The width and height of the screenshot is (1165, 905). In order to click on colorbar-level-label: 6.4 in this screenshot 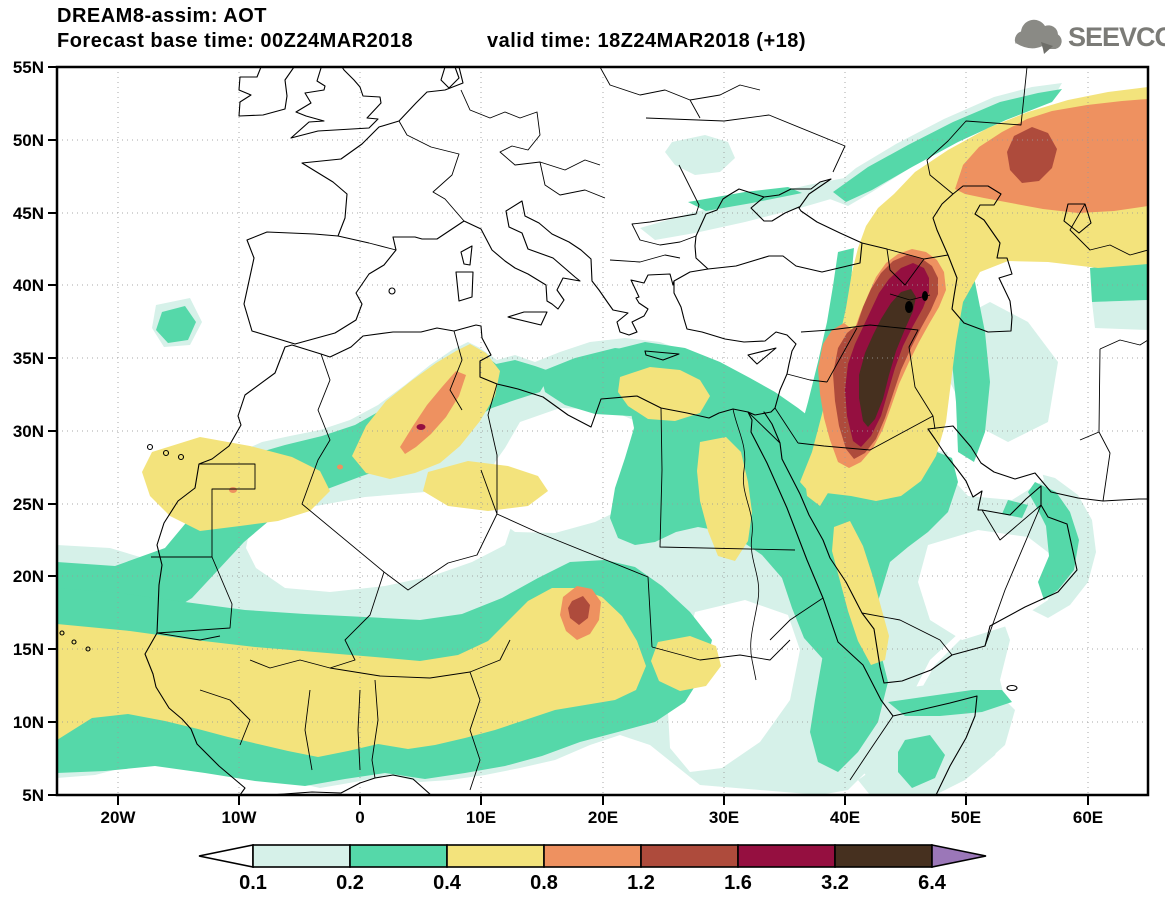, I will do `click(932, 883)`.